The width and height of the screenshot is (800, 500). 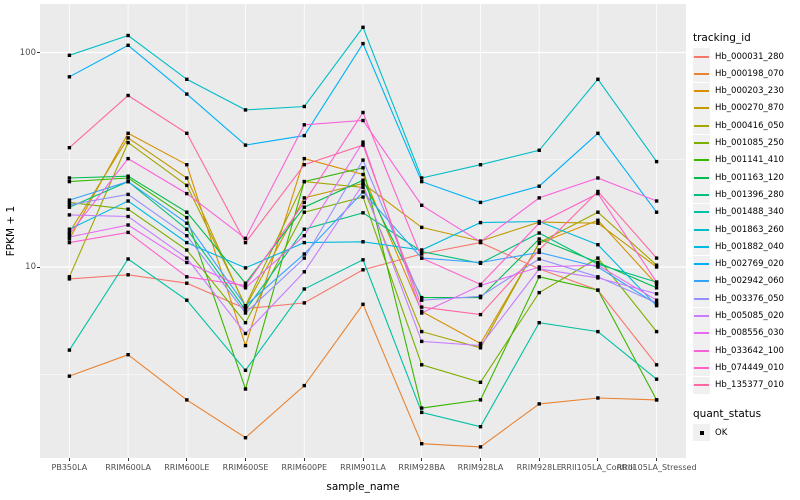 I want to click on legend-item-Hb_001396_280: Hb_001396_280, so click(x=738, y=195).